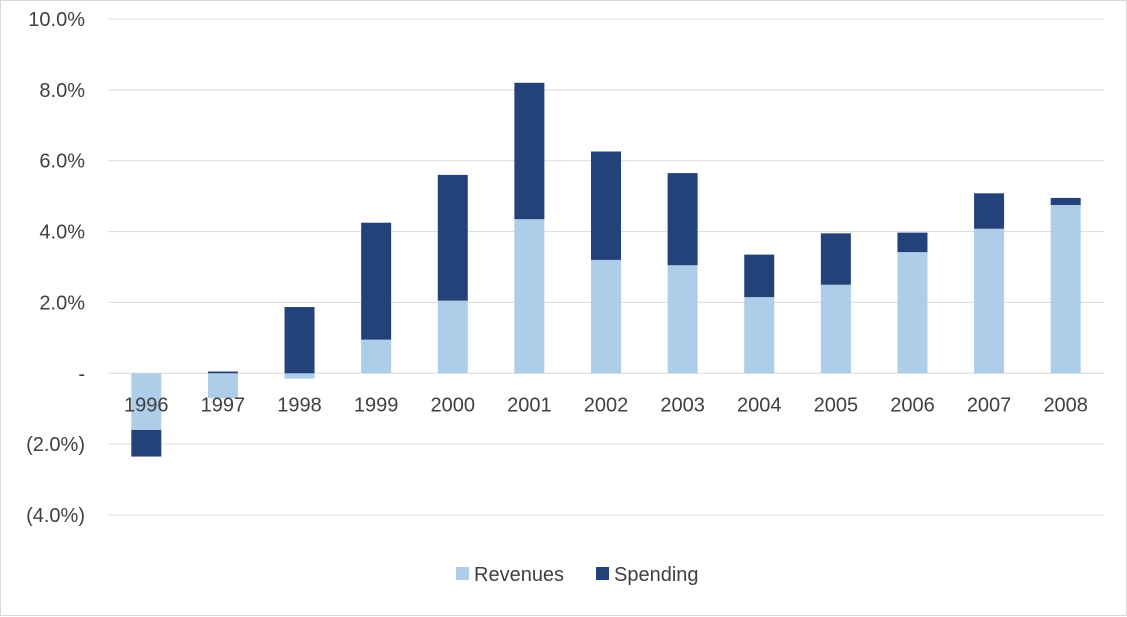  What do you see at coordinates (529, 405) in the screenshot?
I see `x-category-label: 2001` at bounding box center [529, 405].